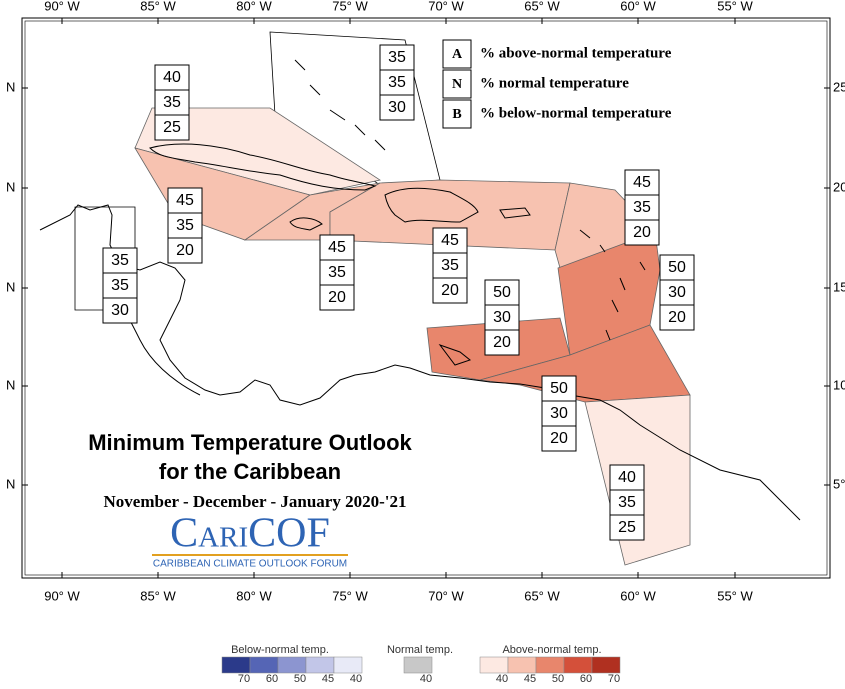 The image size is (845, 689). Describe the element at coordinates (457, 84) in the screenshot. I see `key-letter: N` at that location.